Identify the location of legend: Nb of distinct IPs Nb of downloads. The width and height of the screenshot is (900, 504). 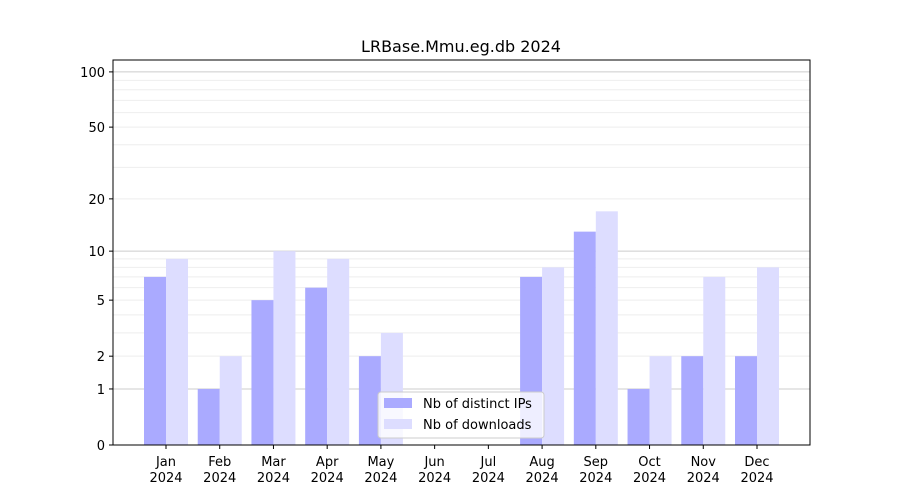
(461, 415).